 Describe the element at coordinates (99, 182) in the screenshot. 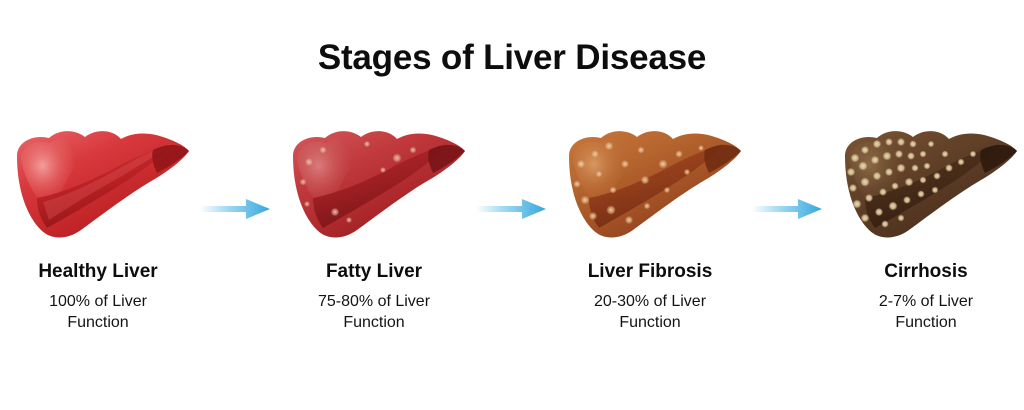

I see `healthy-liver-illustration` at that location.